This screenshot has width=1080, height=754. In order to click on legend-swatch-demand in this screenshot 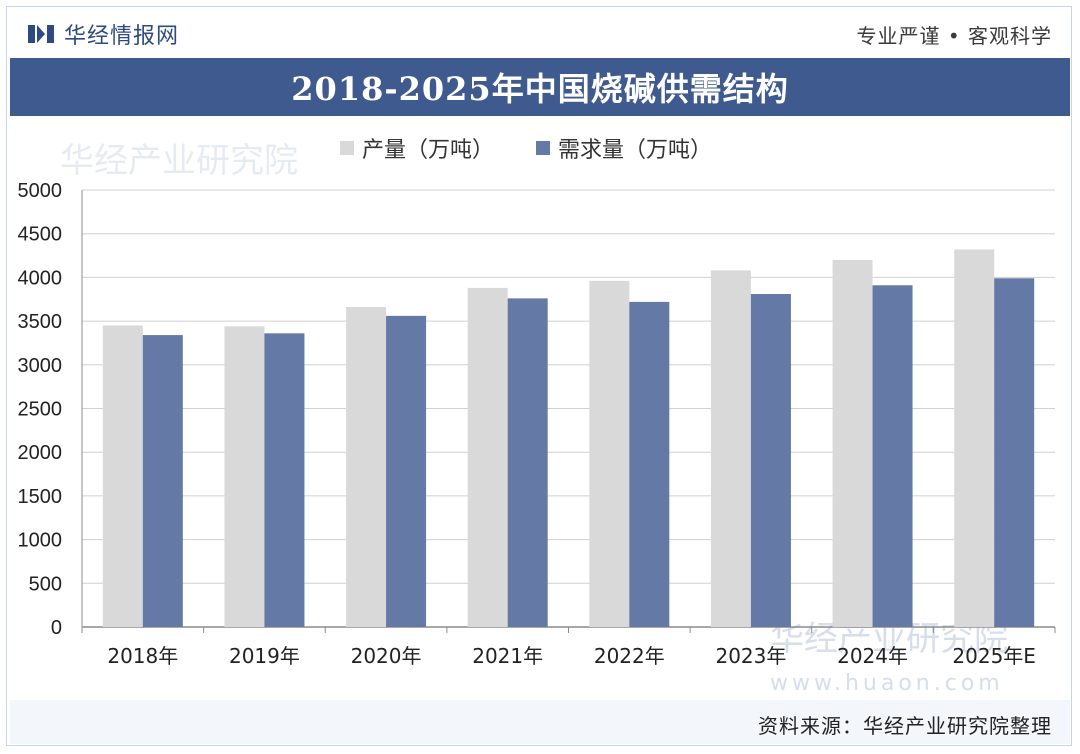, I will do `click(543, 148)`.